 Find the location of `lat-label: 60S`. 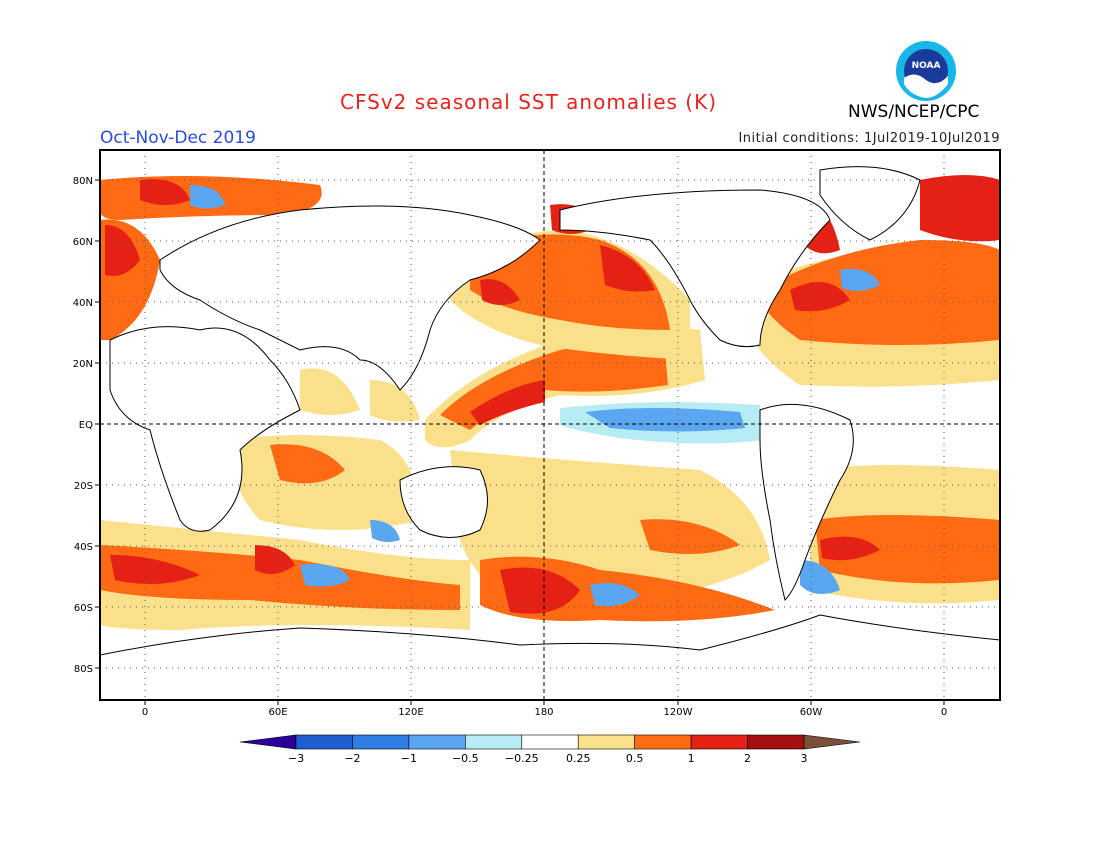

lat-label: 60S is located at coordinates (83, 608).